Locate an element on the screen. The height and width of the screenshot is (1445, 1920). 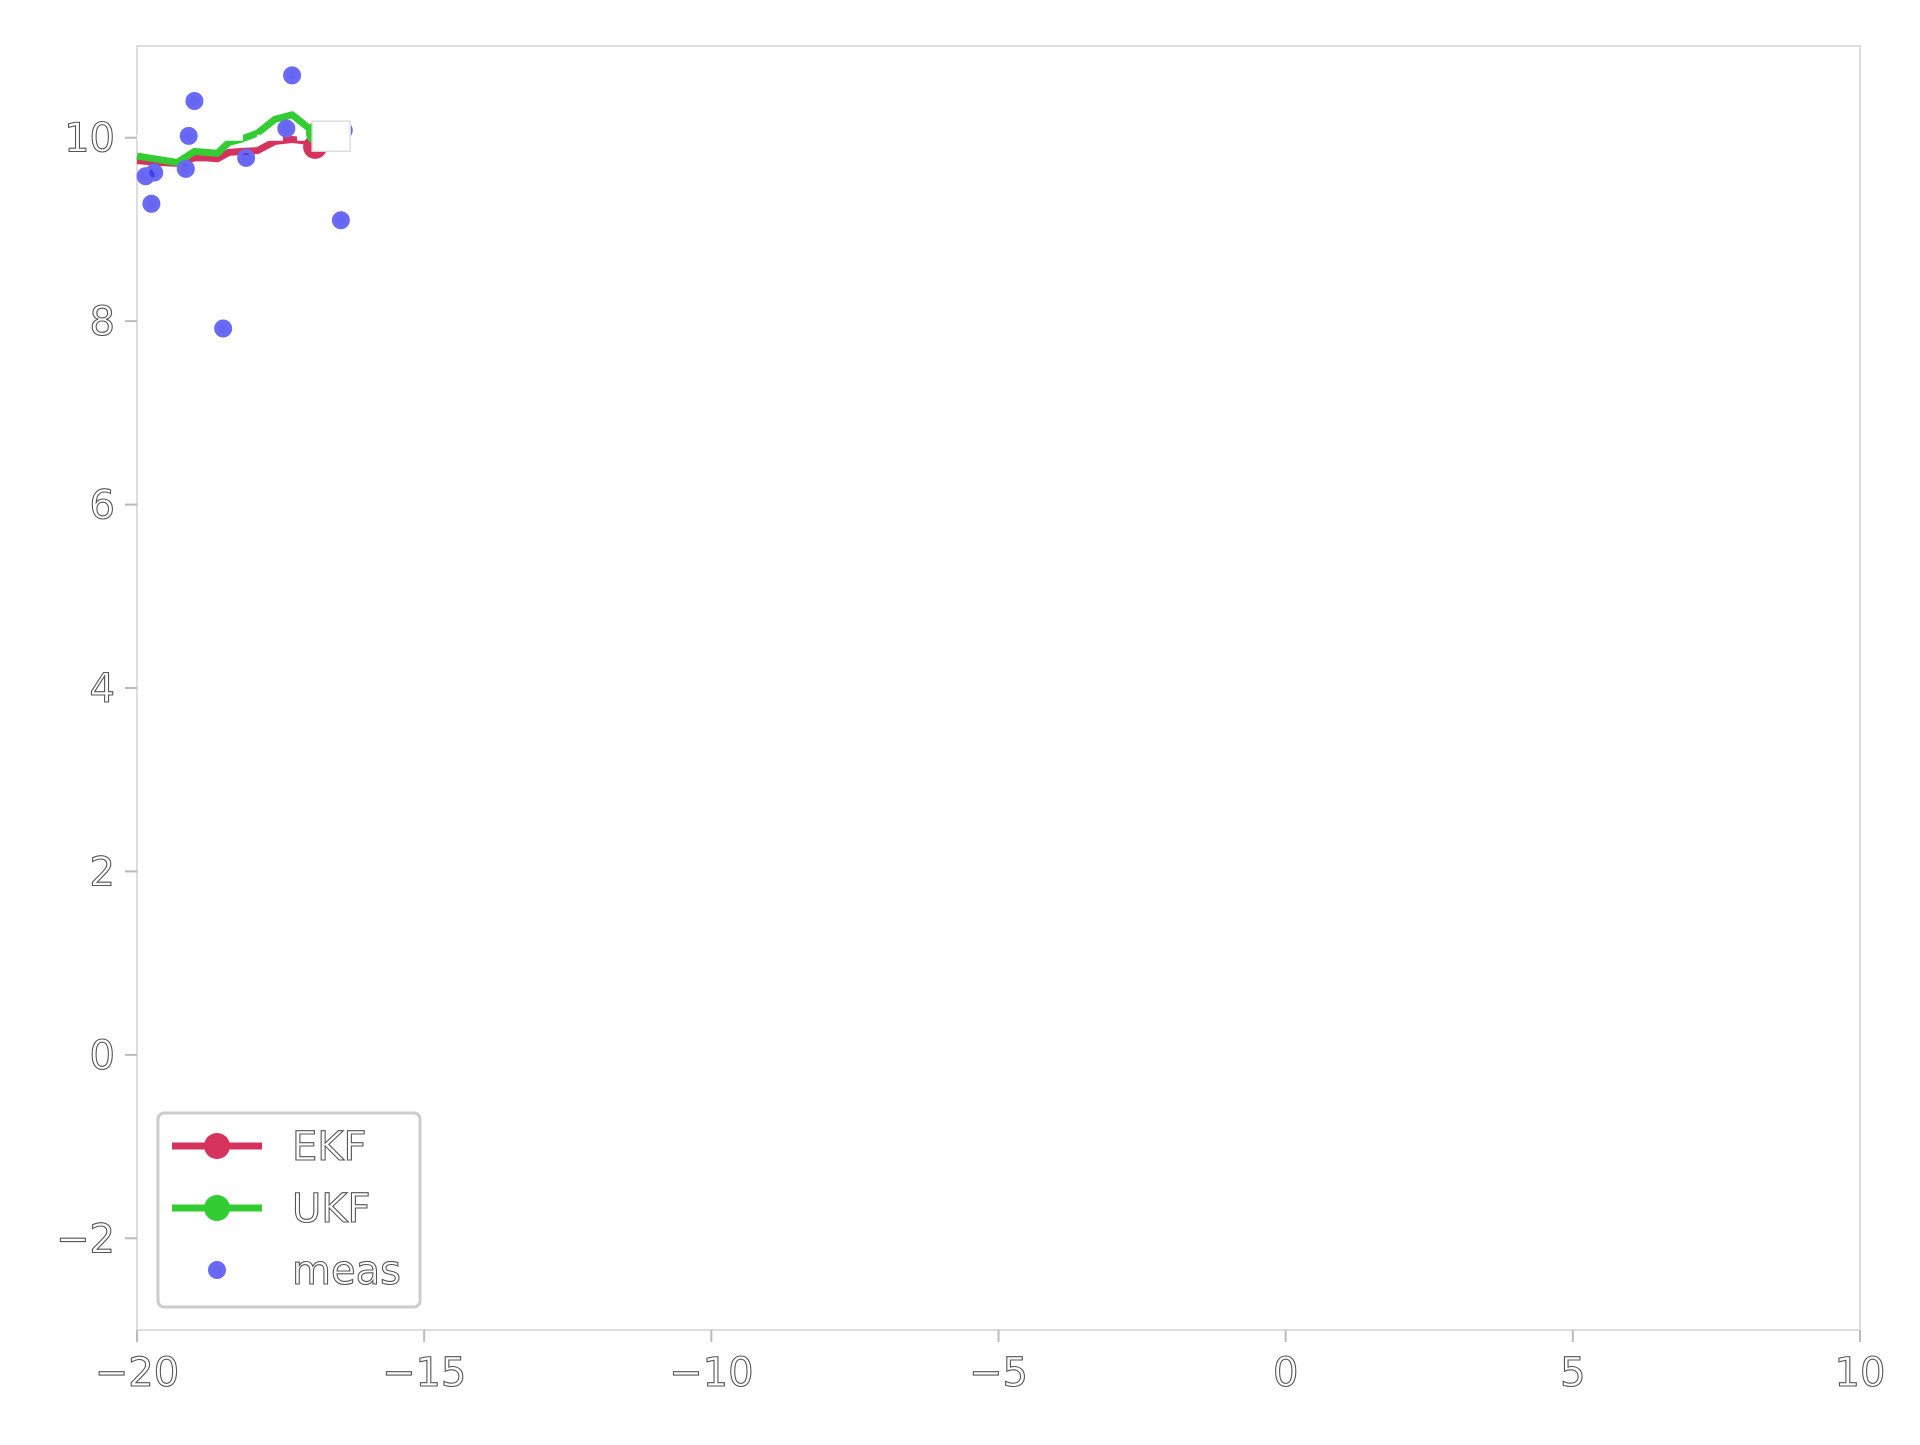
legend: EKF UKF meas is located at coordinates (289, 1210).